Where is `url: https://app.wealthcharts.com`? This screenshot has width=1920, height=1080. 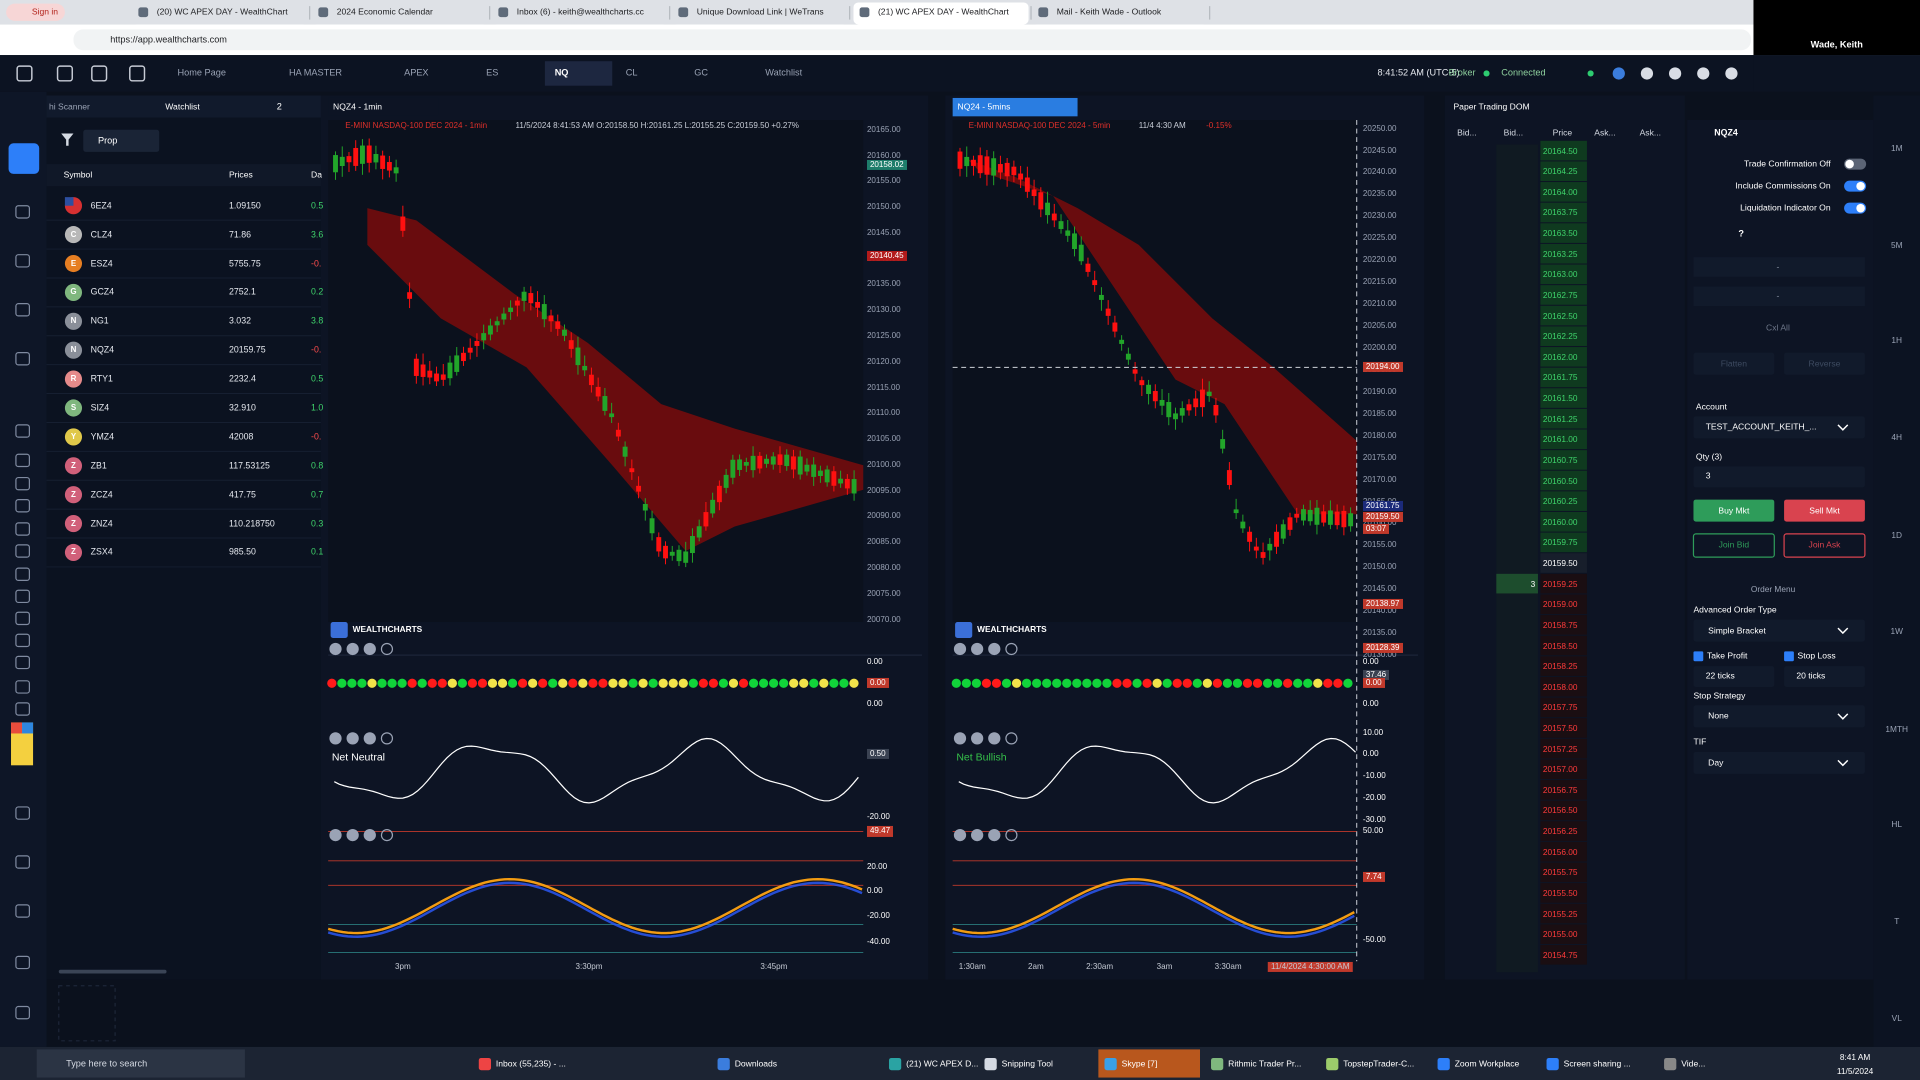
url: https://app.wealthcharts.com is located at coordinates (168, 39).